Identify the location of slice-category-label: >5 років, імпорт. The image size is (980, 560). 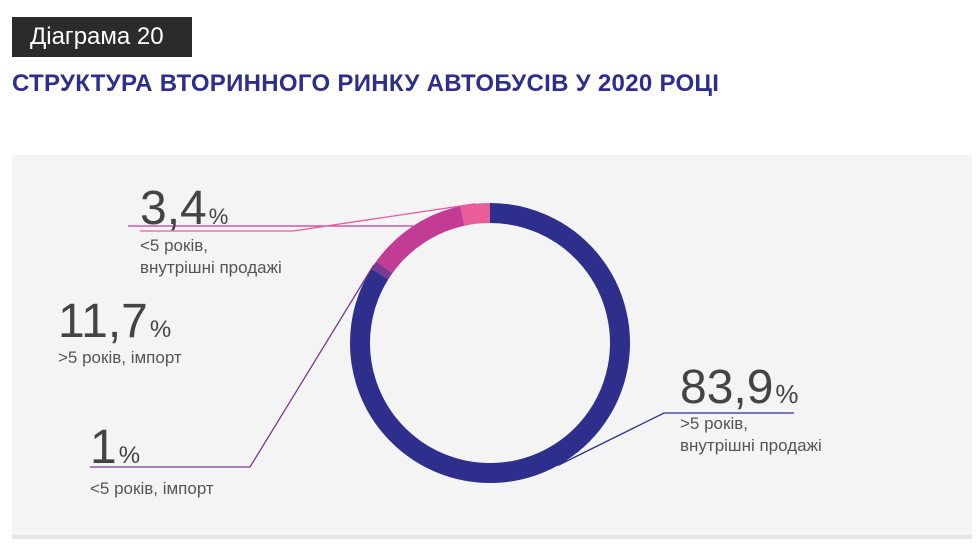
(120, 357).